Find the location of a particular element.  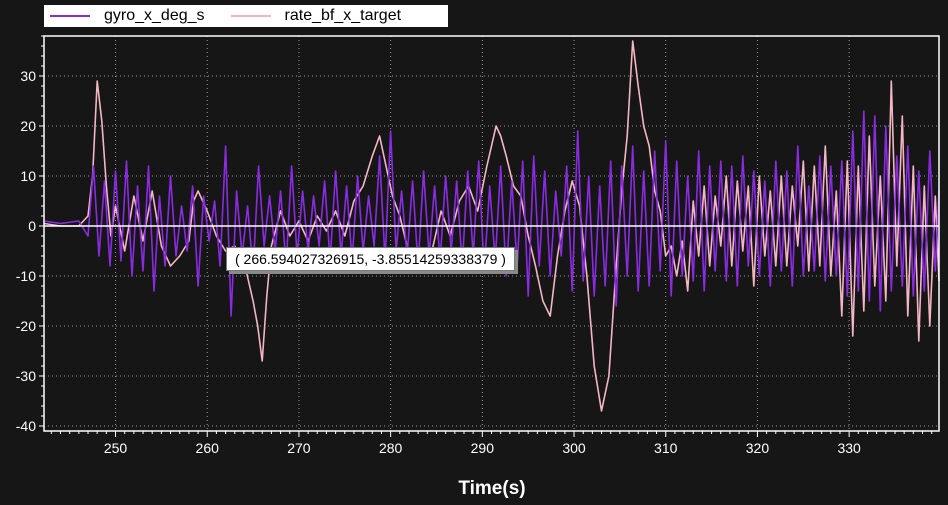

legend-label-rate: rate_bf_x_target is located at coordinates (343, 15).